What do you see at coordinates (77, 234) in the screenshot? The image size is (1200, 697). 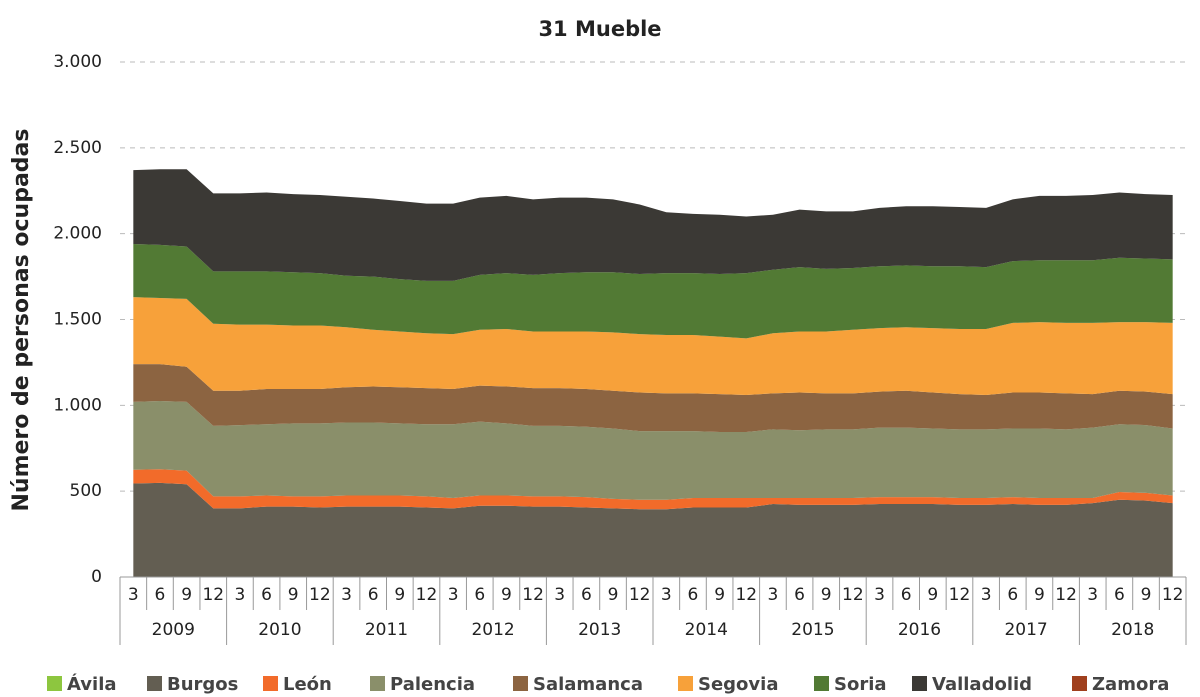 I see `y-tick-label: 2.000` at bounding box center [77, 234].